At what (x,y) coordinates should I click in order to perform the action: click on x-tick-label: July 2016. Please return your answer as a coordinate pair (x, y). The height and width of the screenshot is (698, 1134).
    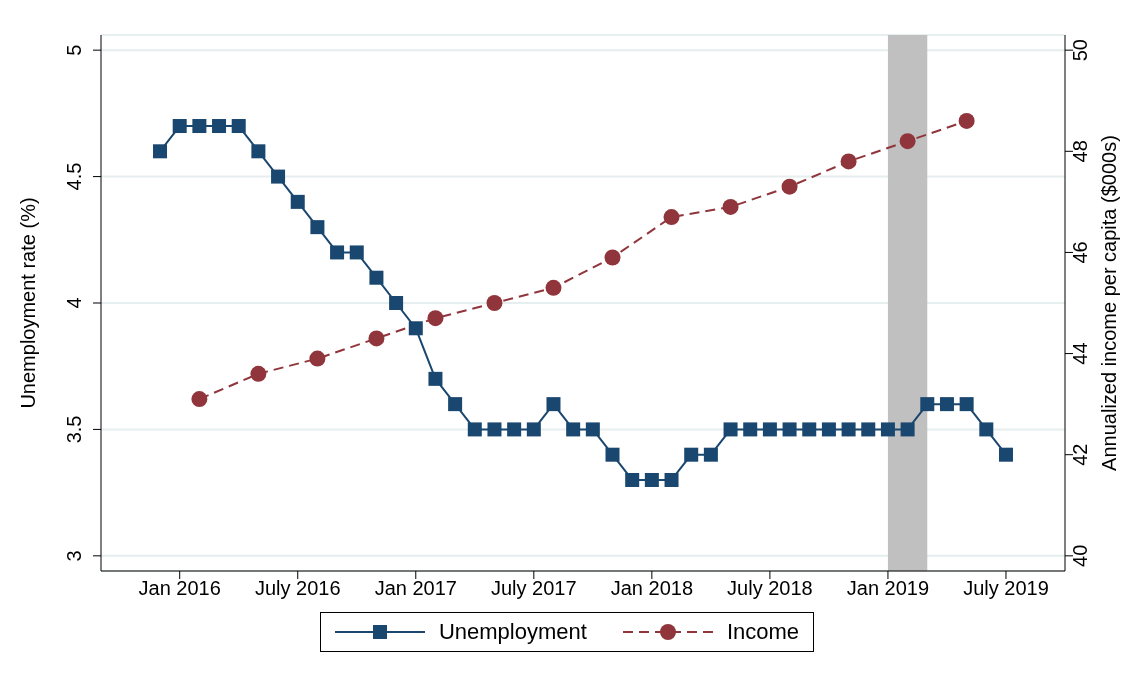
    Looking at the image, I should click on (297, 588).